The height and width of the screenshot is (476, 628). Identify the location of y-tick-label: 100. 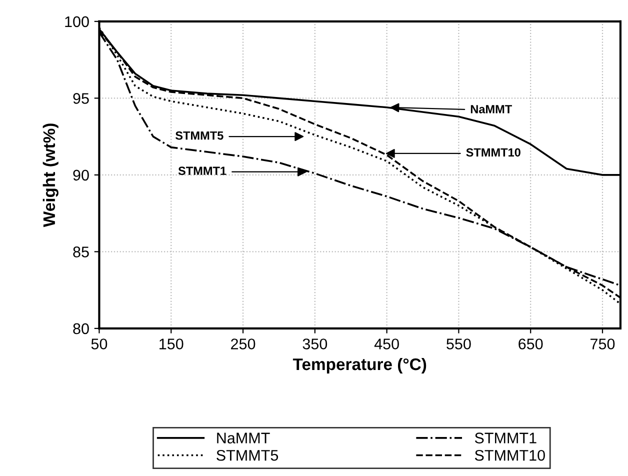
(77, 22).